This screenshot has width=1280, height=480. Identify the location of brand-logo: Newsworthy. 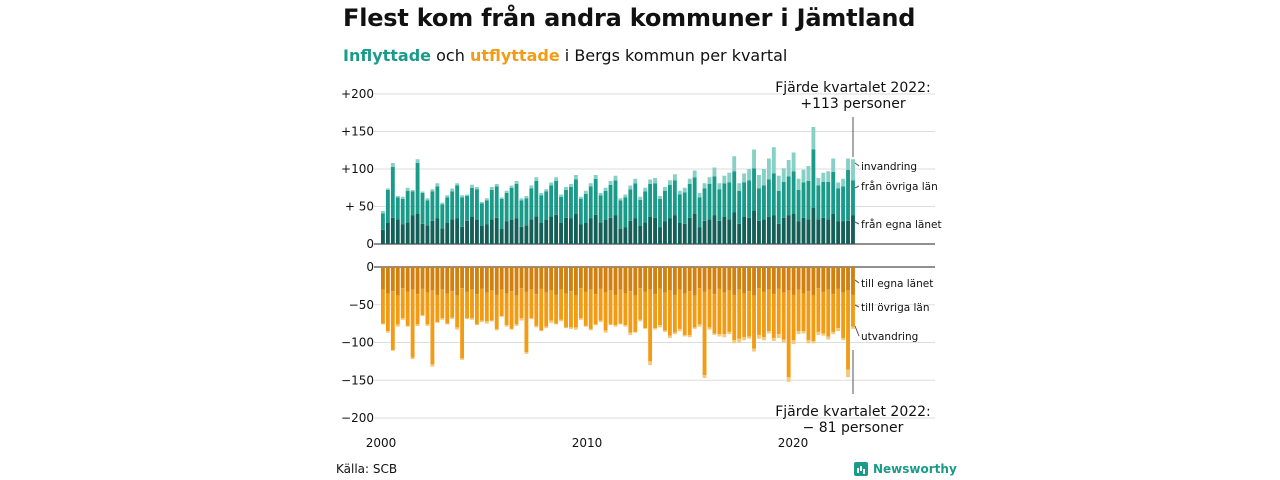
(905, 469).